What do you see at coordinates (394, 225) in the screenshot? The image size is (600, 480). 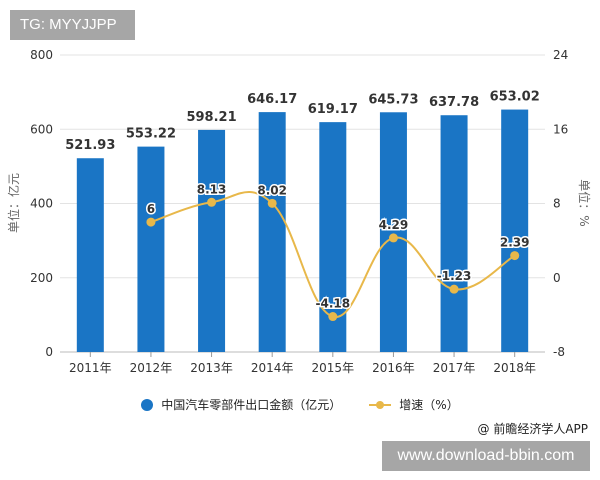 I see `line-value-label: 4.29` at bounding box center [394, 225].